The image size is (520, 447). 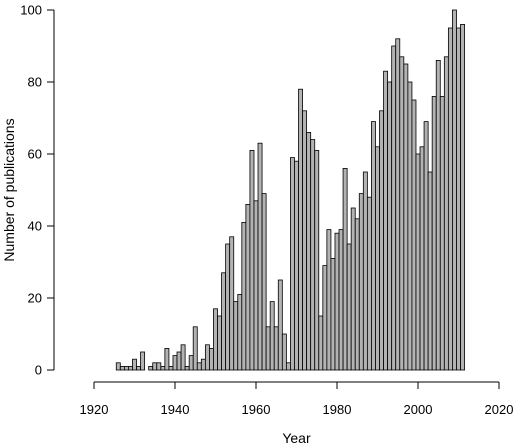 I want to click on bar-1997, so click(x=406, y=217).